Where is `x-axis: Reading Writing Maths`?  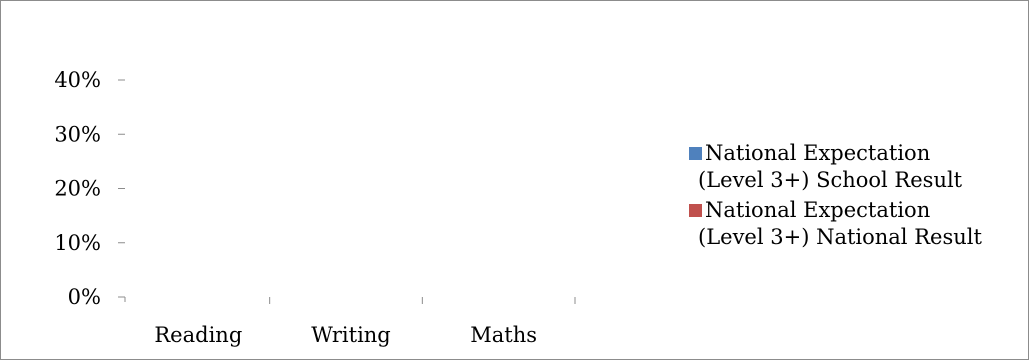 x-axis: Reading Writing Maths is located at coordinates (365, 322).